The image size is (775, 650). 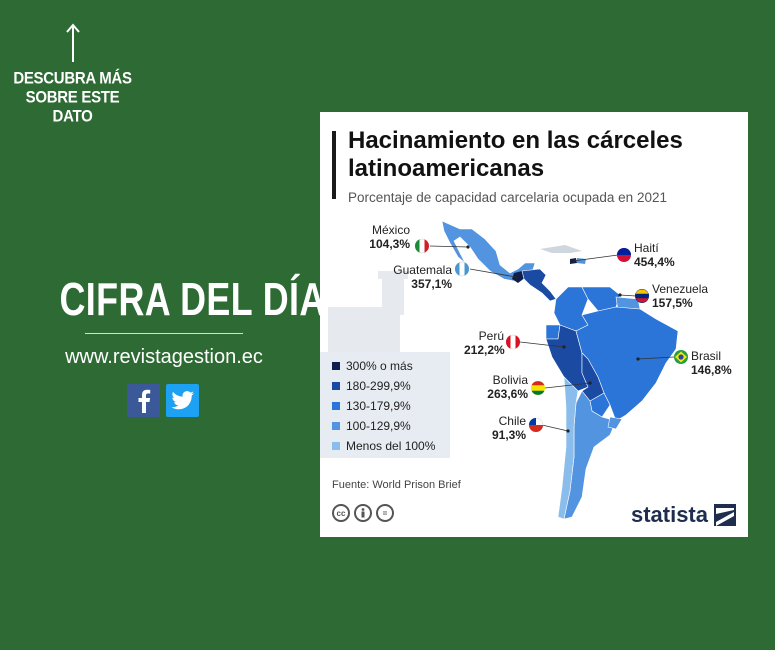 What do you see at coordinates (680, 296) in the screenshot?
I see `label-venezuela: Venezuela 157,5%` at bounding box center [680, 296].